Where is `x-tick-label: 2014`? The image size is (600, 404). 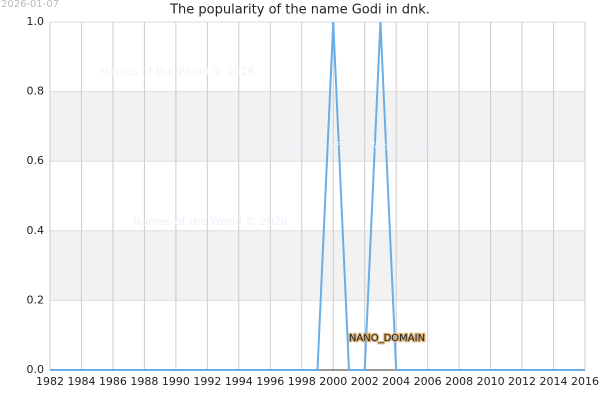
x-tick-label: 2014 is located at coordinates (554, 381).